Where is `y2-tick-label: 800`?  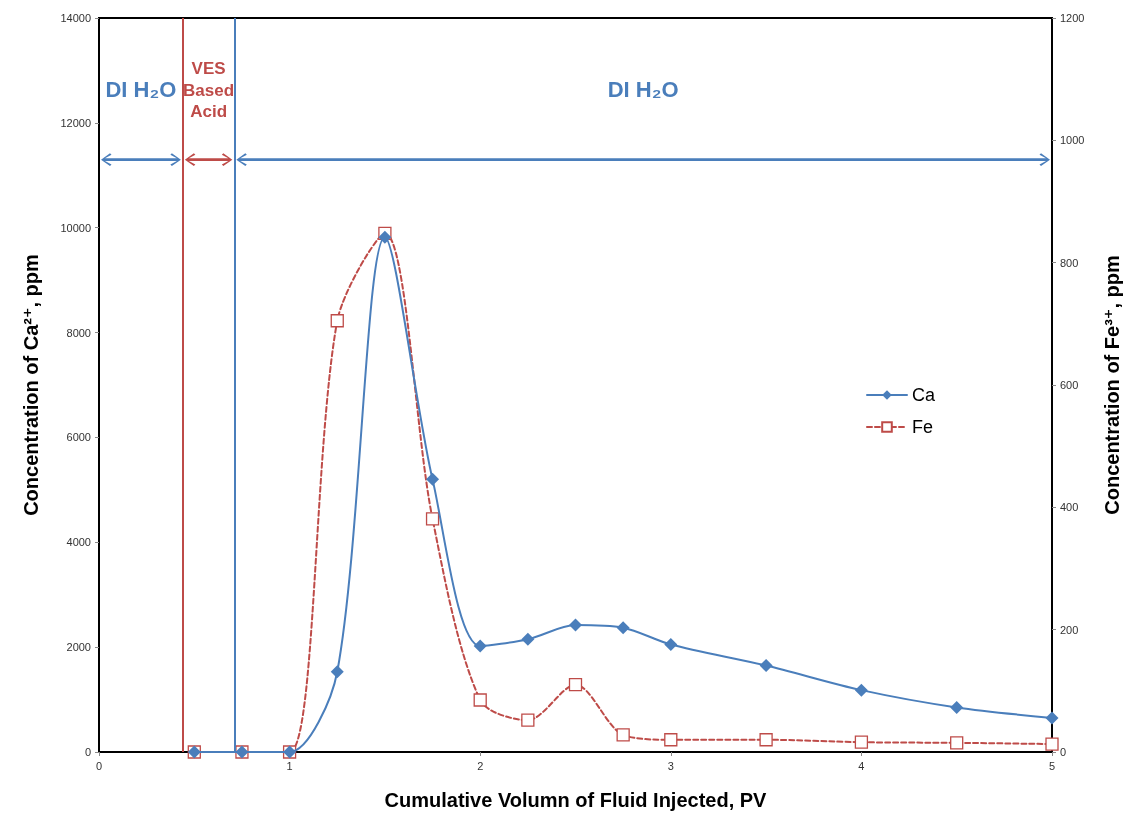 y2-tick-label: 800 is located at coordinates (1069, 262).